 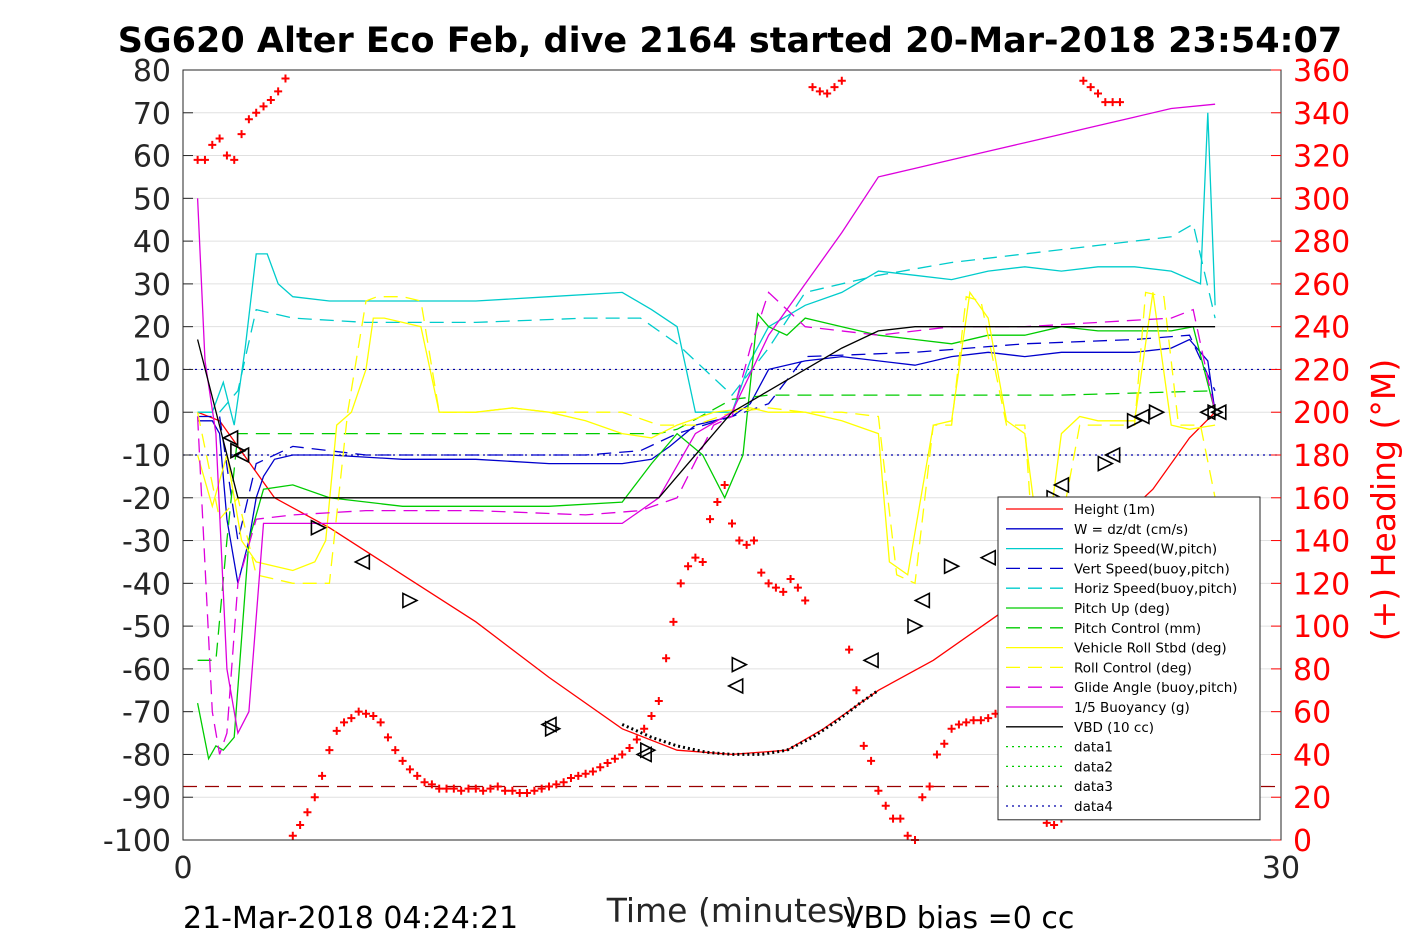 What do you see at coordinates (1321, 199) in the screenshot?
I see `right-tick-label: 300` at bounding box center [1321, 199].